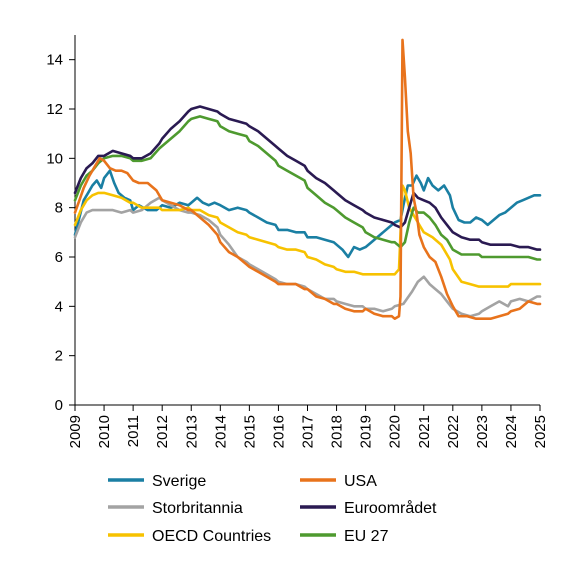 The image size is (576, 568). I want to click on legend-label: Euroområdet, so click(390, 508).